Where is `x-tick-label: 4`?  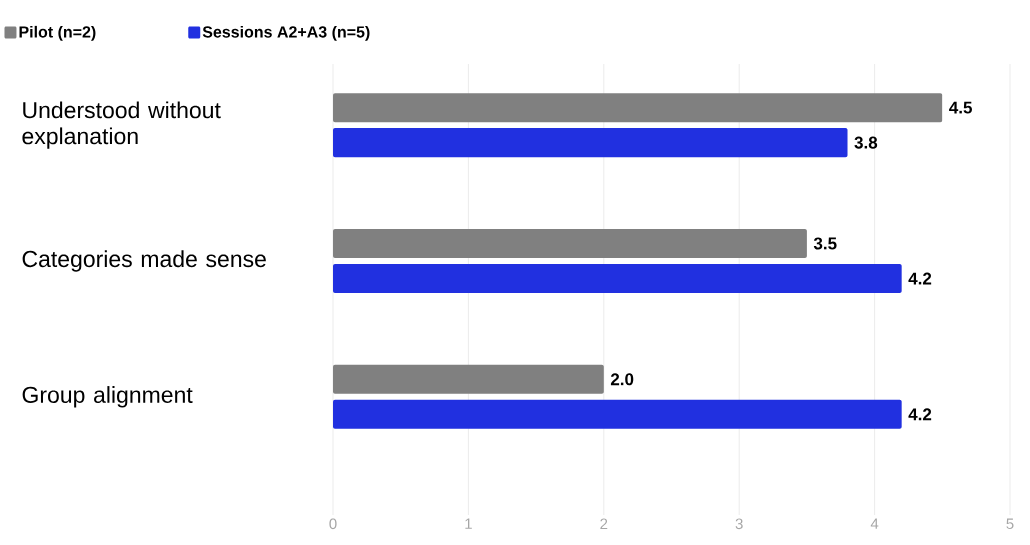
x-tick-label: 4 is located at coordinates (874, 523).